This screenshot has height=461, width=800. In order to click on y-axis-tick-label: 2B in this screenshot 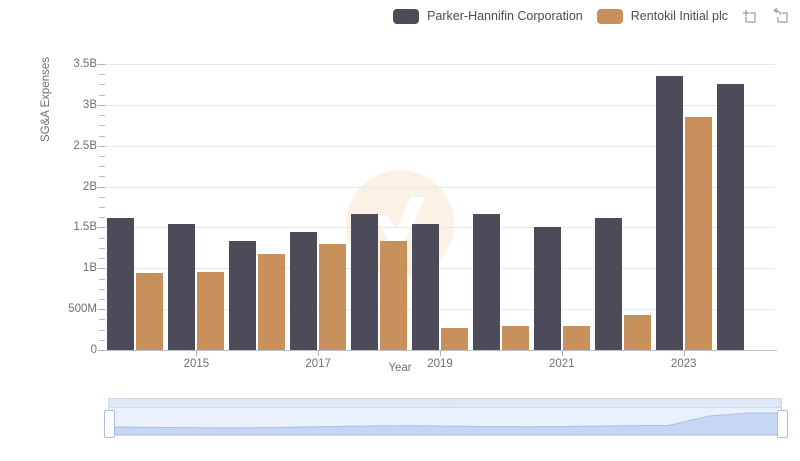, I will do `click(89, 186)`.